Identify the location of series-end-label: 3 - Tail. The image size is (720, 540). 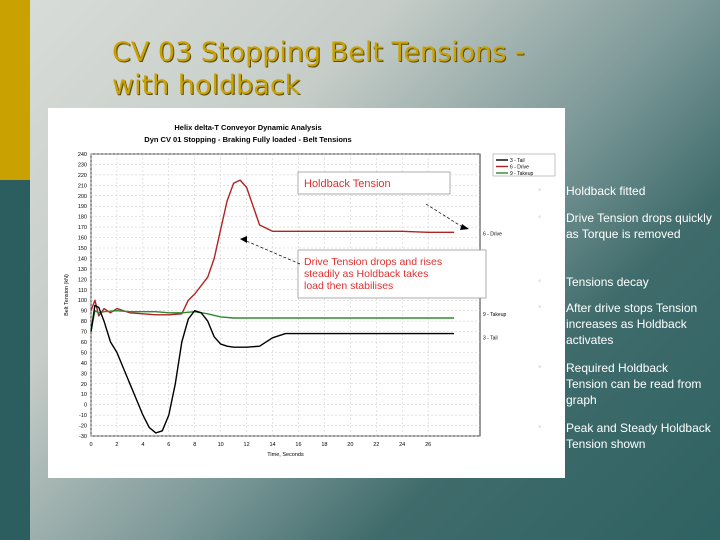
(490, 339).